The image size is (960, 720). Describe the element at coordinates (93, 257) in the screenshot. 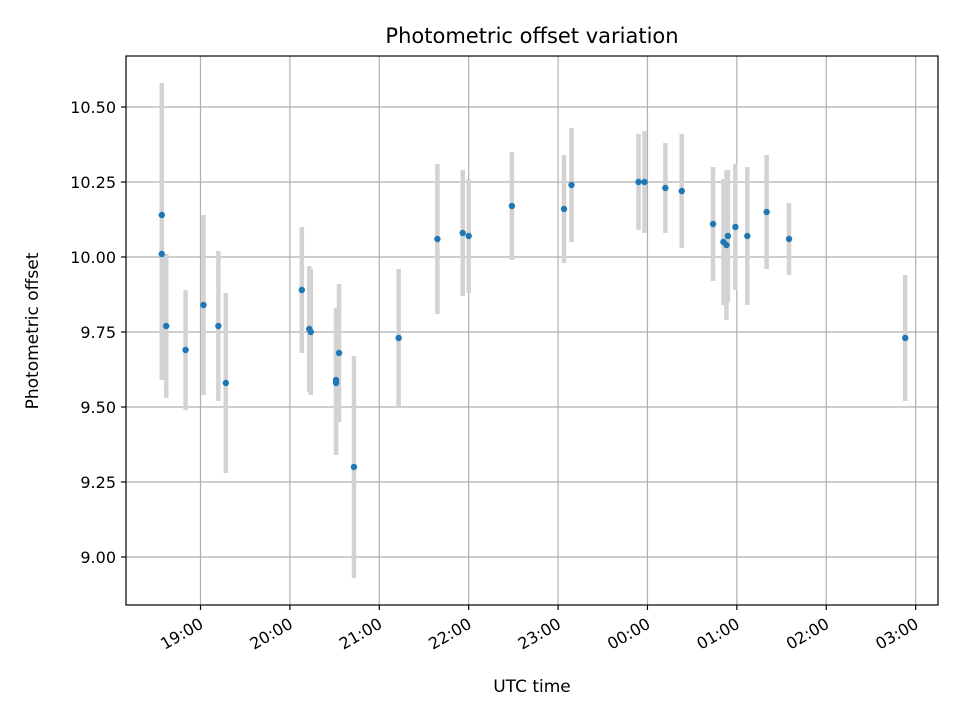

I see `y-tick-label: 10.00` at that location.